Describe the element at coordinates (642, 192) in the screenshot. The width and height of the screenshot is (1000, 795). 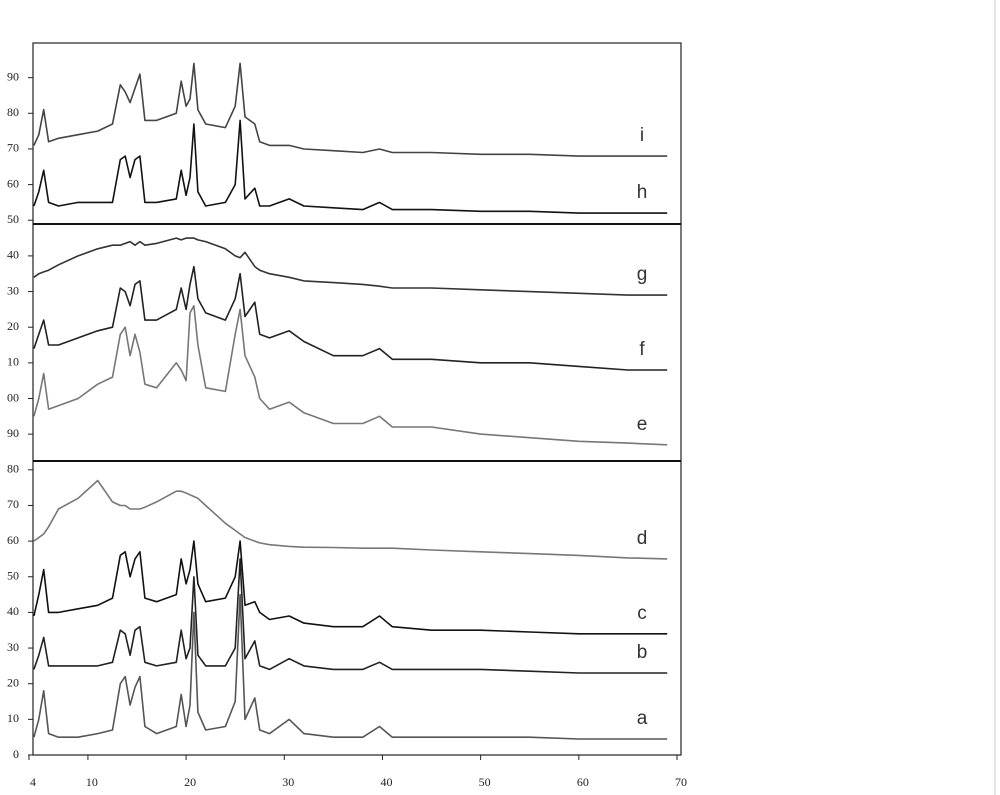
I see `series-label: h` at that location.